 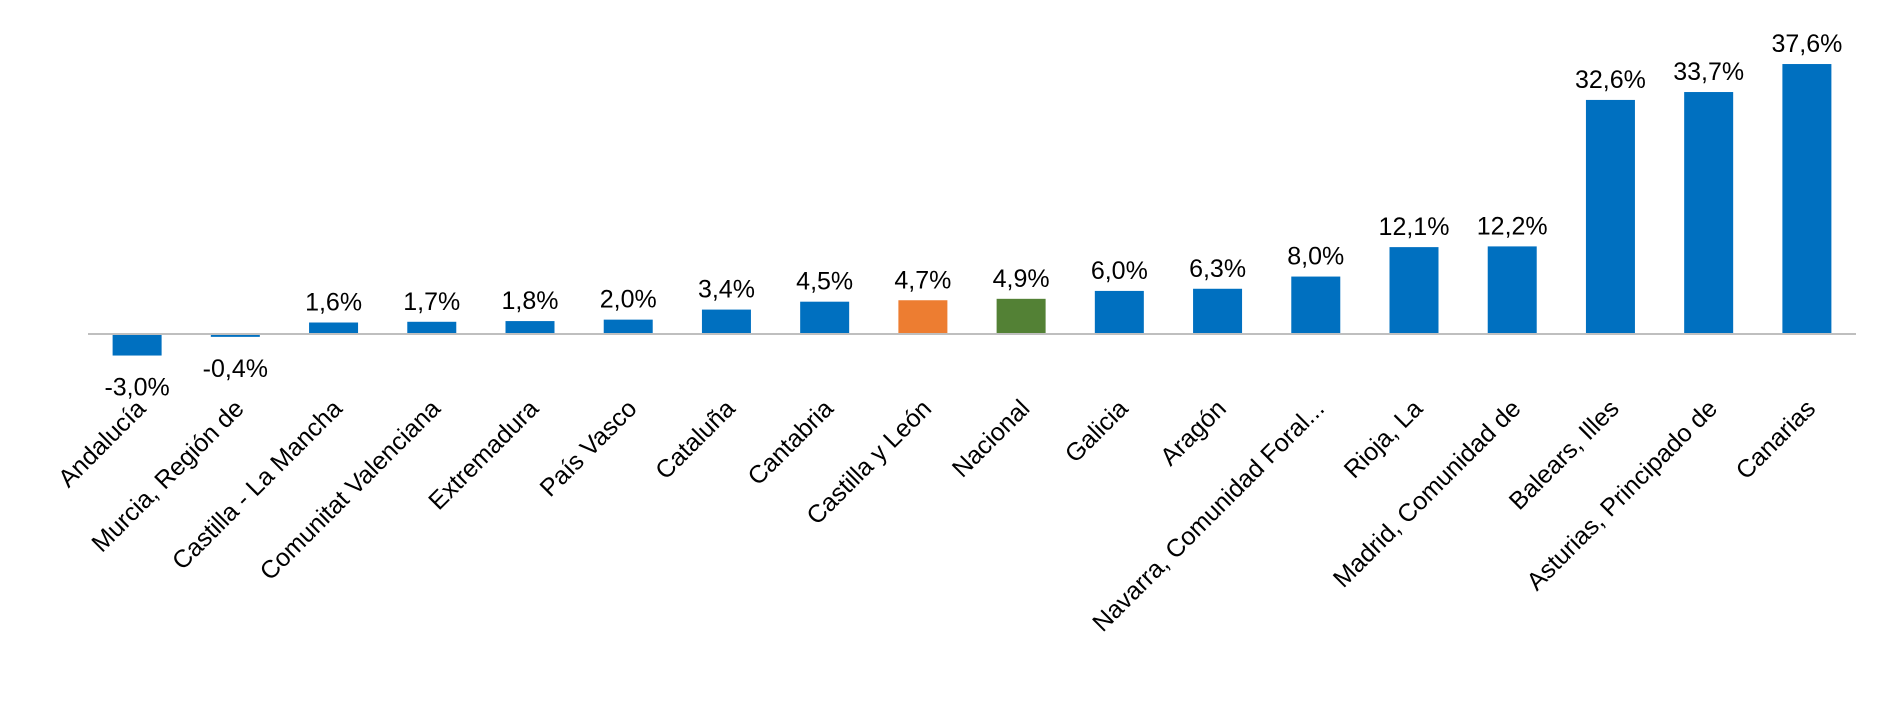 What do you see at coordinates (351, 490) in the screenshot?
I see `category-label-comunitat-valenciana: Comunitat Valenciana` at bounding box center [351, 490].